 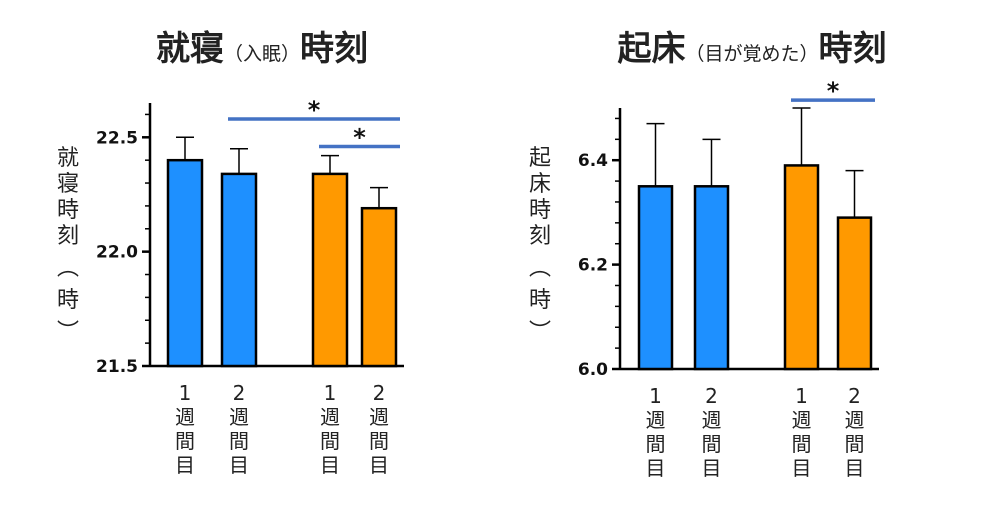 I want to click on y-tick-label: 6.2, so click(x=593, y=266).